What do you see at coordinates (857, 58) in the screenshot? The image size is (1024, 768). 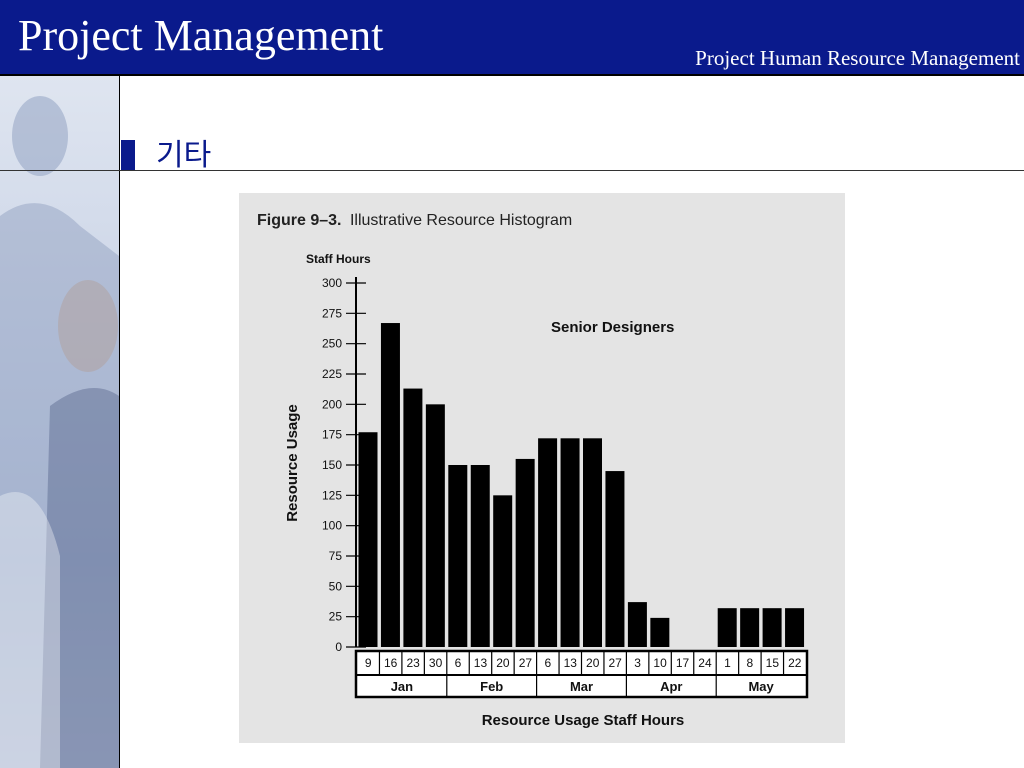 I see `page-subtitle: Project Human Resource Management` at bounding box center [857, 58].